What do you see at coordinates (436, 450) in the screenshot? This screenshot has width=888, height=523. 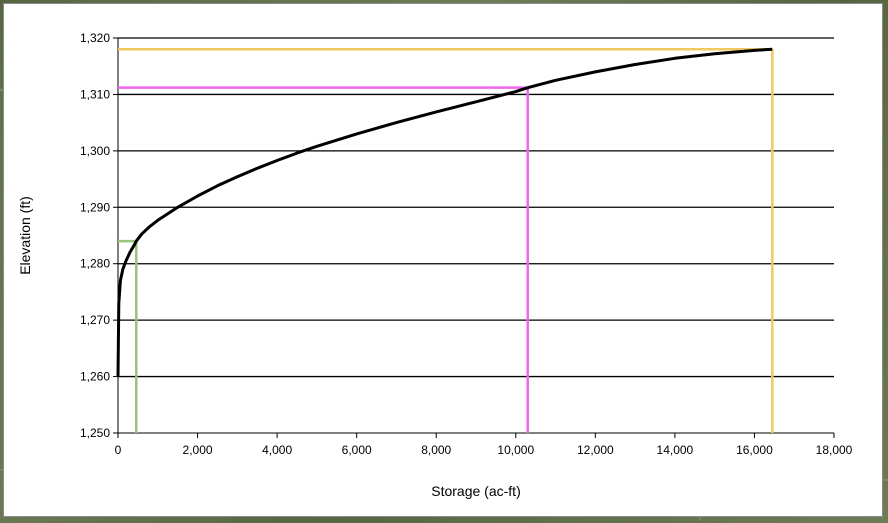 I see `x-tick-label-4: 8,000` at bounding box center [436, 450].